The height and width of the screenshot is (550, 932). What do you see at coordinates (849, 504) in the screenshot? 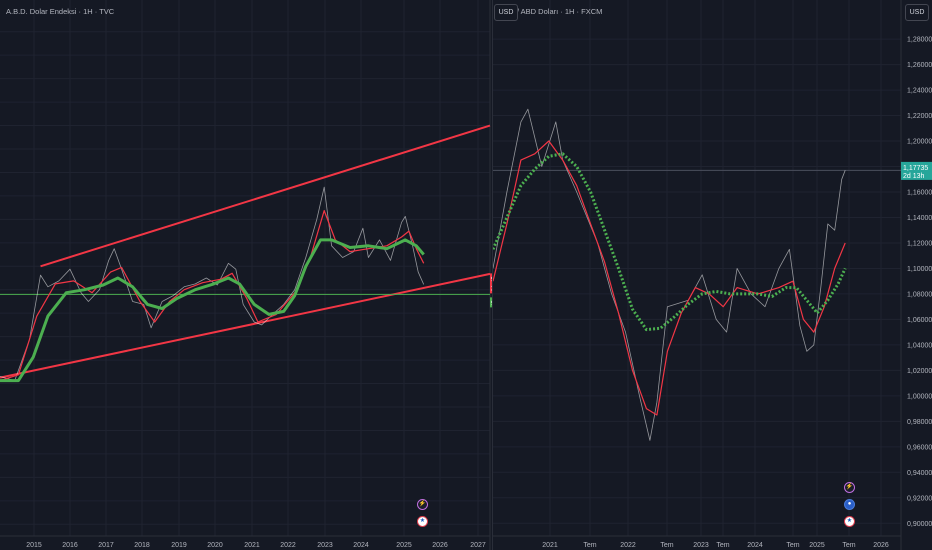
I see `eurusd-event-eu-icon: ●` at bounding box center [849, 504].